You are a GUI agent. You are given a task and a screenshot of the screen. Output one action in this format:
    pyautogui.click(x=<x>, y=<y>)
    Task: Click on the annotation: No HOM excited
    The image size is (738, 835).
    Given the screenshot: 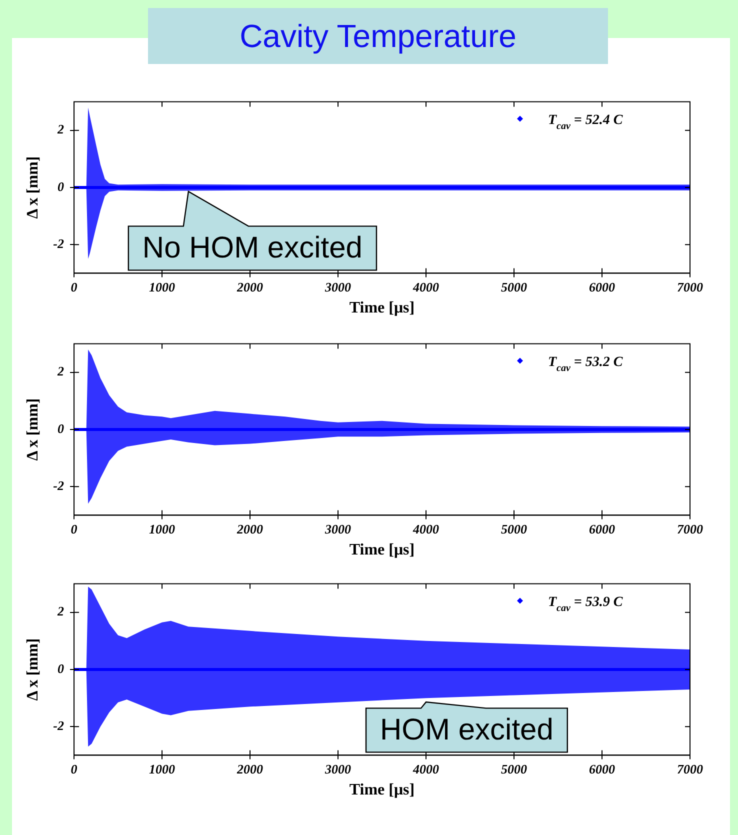 What is the action you would take?
    pyautogui.click(x=252, y=247)
    